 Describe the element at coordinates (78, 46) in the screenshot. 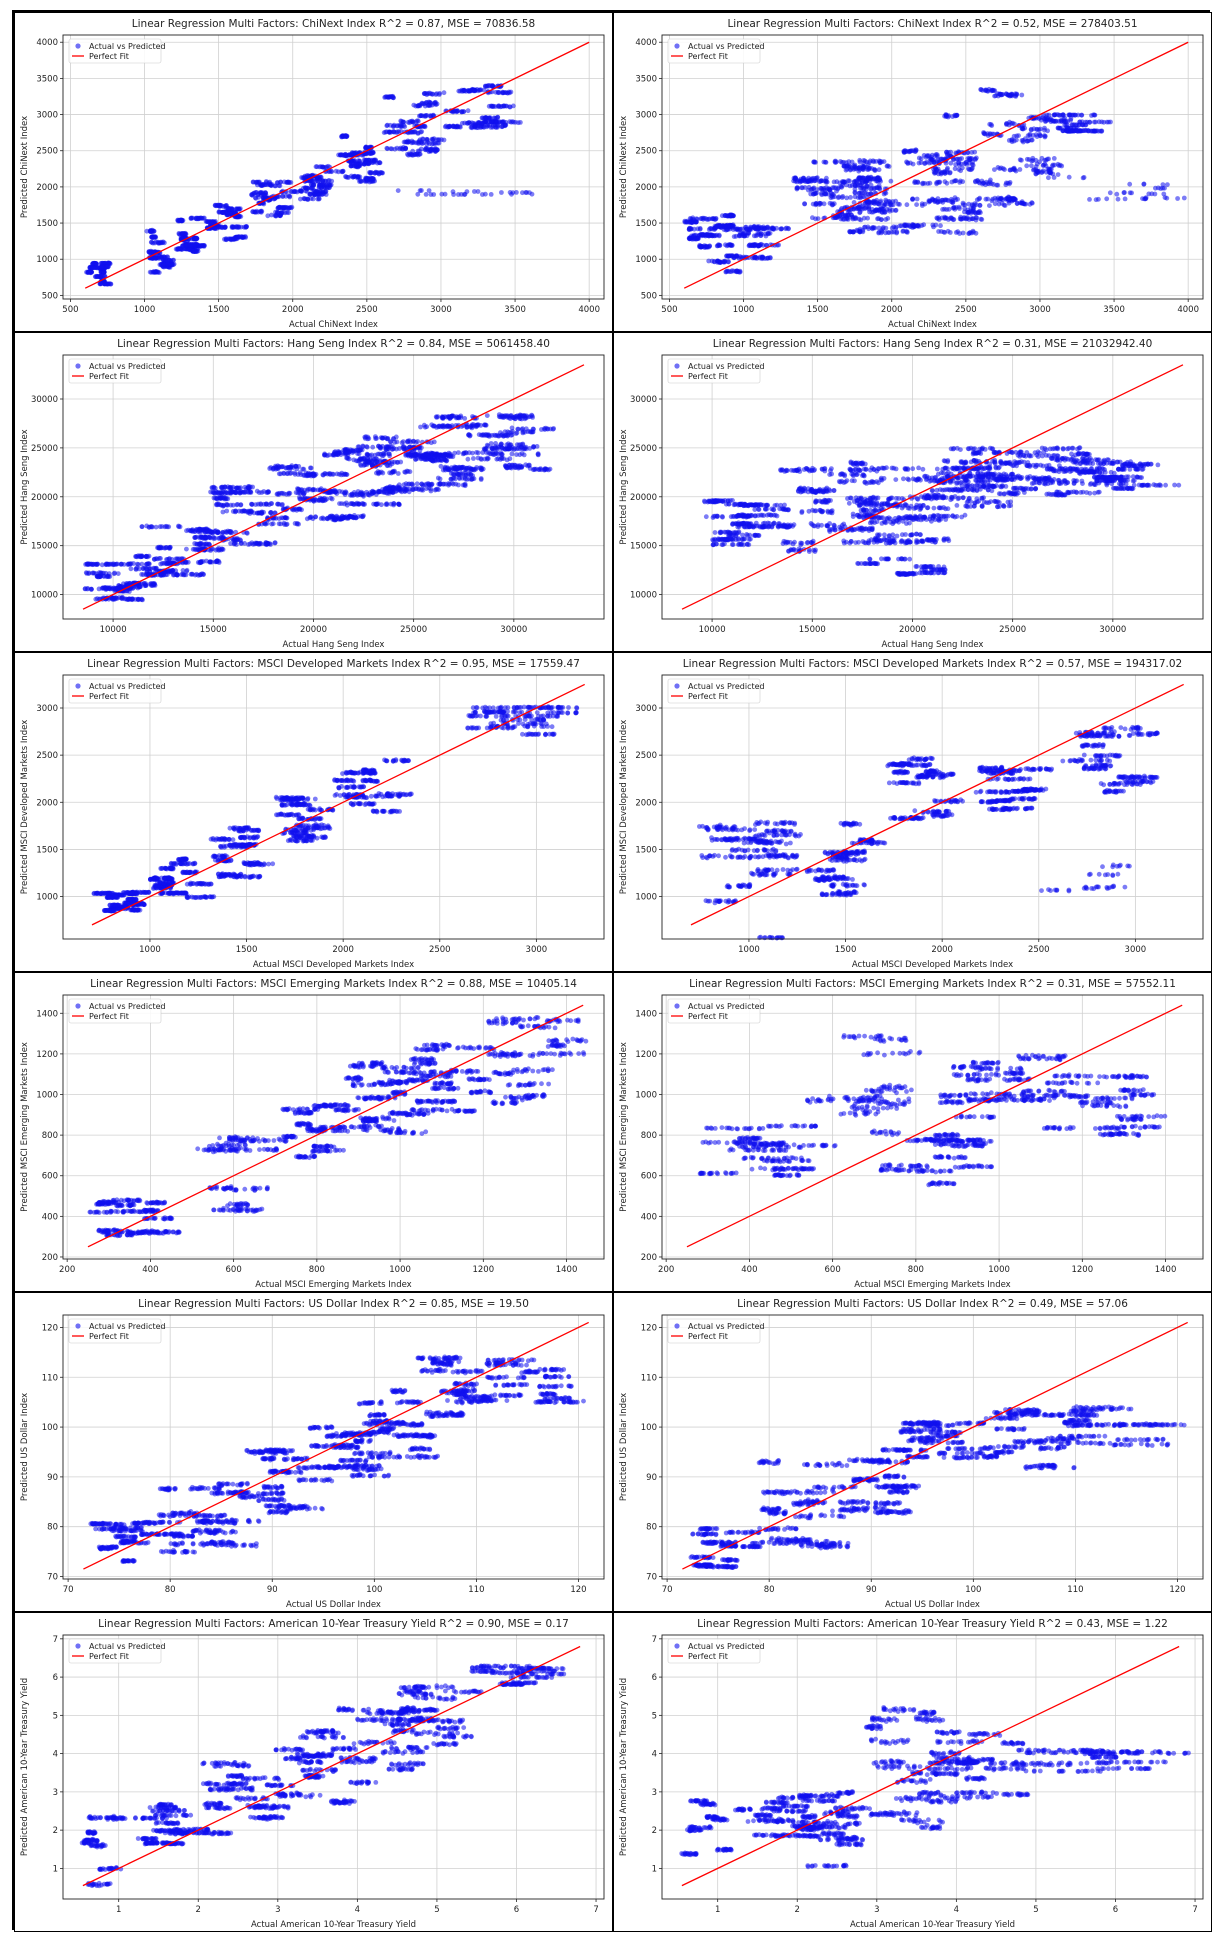

I see `legend-point-marker` at that location.